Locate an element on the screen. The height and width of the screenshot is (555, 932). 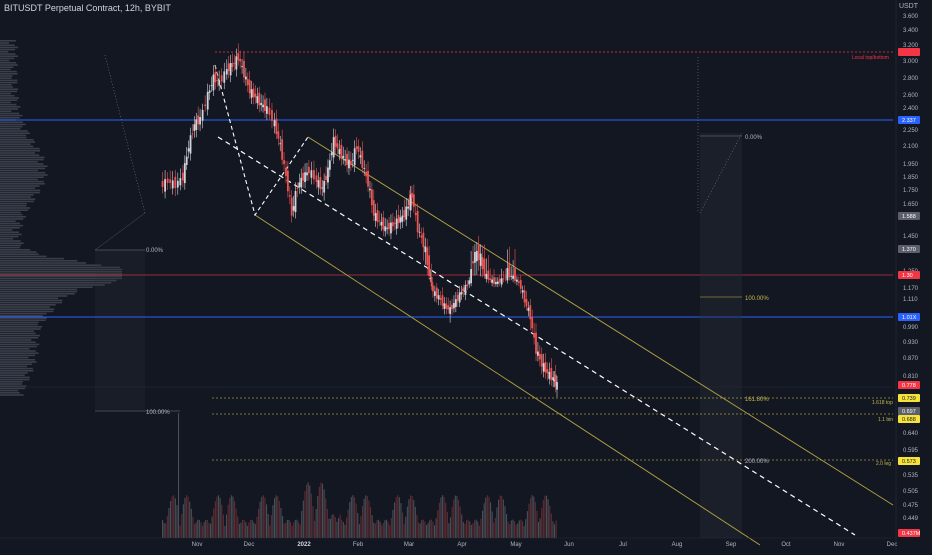
price-tag-label: 0.778 is located at coordinates (909, 386).